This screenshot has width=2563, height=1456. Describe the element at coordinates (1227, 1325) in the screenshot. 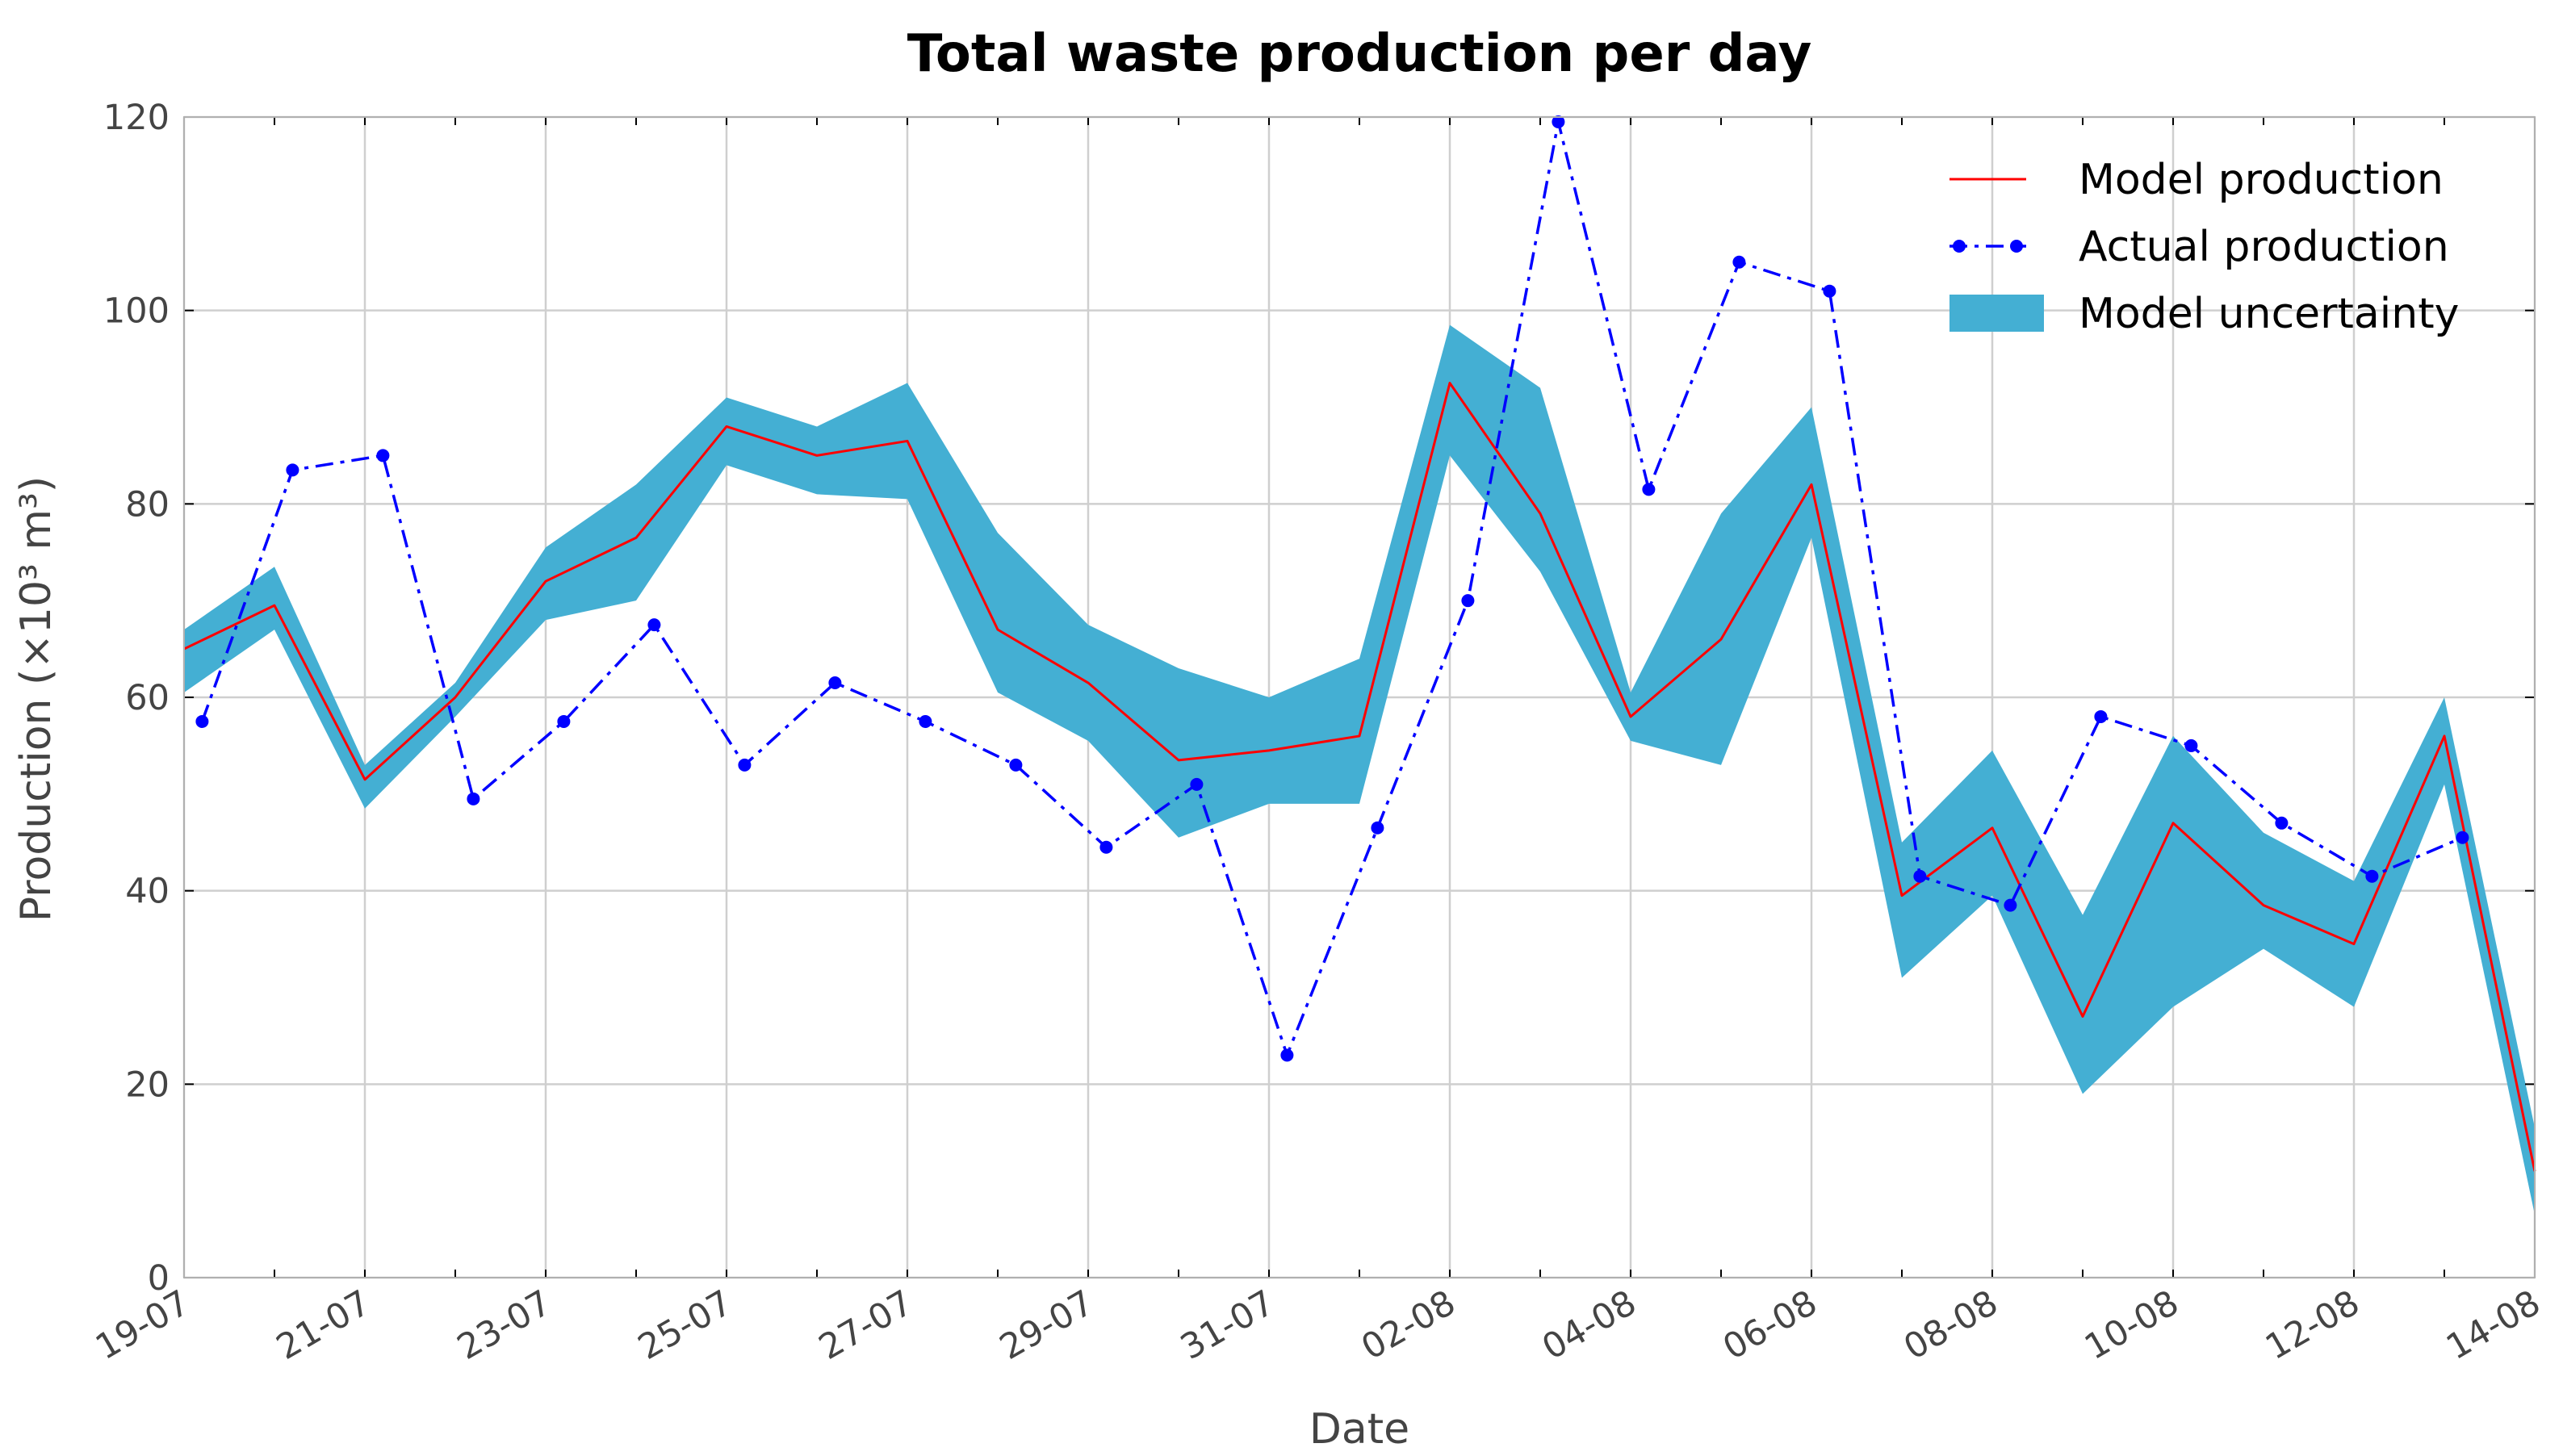

I see `x-tick-label: 31-07` at that location.